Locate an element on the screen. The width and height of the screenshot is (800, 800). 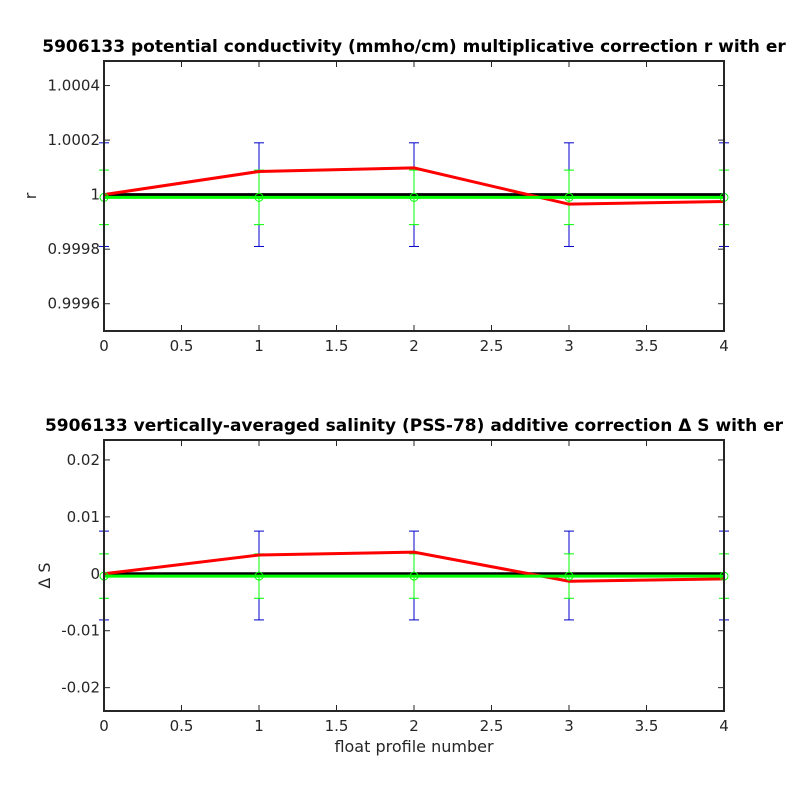
y-axis-label: r is located at coordinates (30, 195).